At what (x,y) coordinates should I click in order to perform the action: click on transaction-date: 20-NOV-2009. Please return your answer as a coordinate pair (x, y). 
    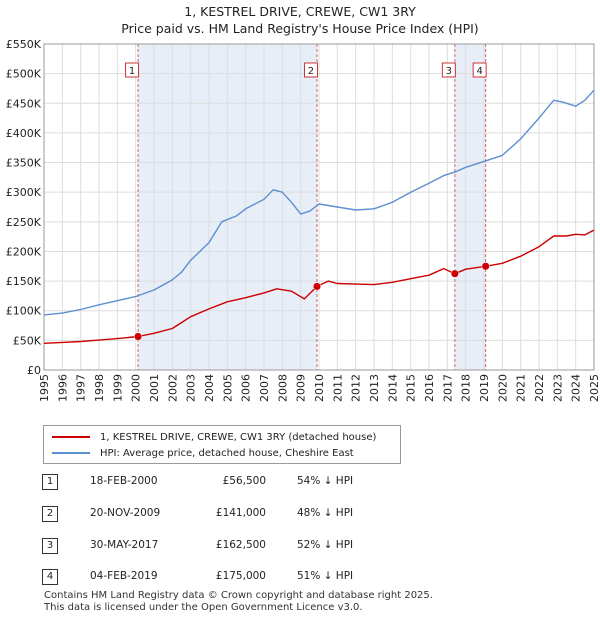
    Looking at the image, I should click on (125, 513).